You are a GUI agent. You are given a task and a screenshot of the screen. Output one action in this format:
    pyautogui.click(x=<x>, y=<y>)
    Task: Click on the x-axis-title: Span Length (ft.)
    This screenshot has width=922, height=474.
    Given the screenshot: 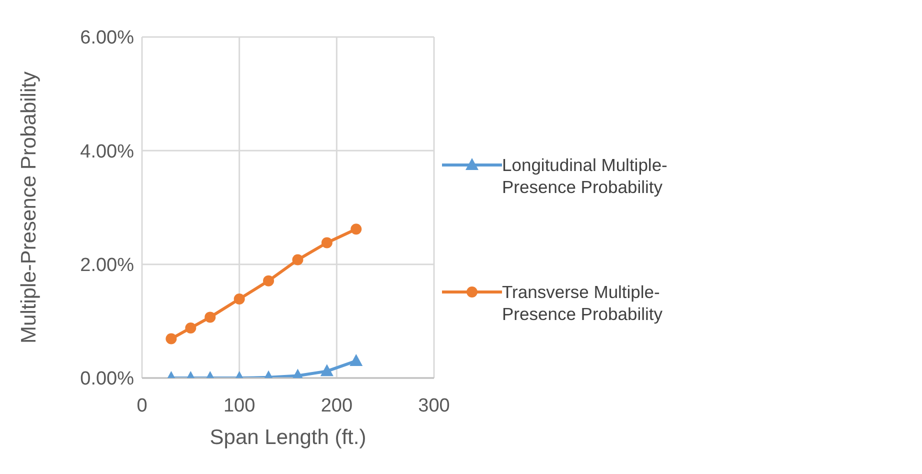 What is the action you would take?
    pyautogui.click(x=288, y=437)
    